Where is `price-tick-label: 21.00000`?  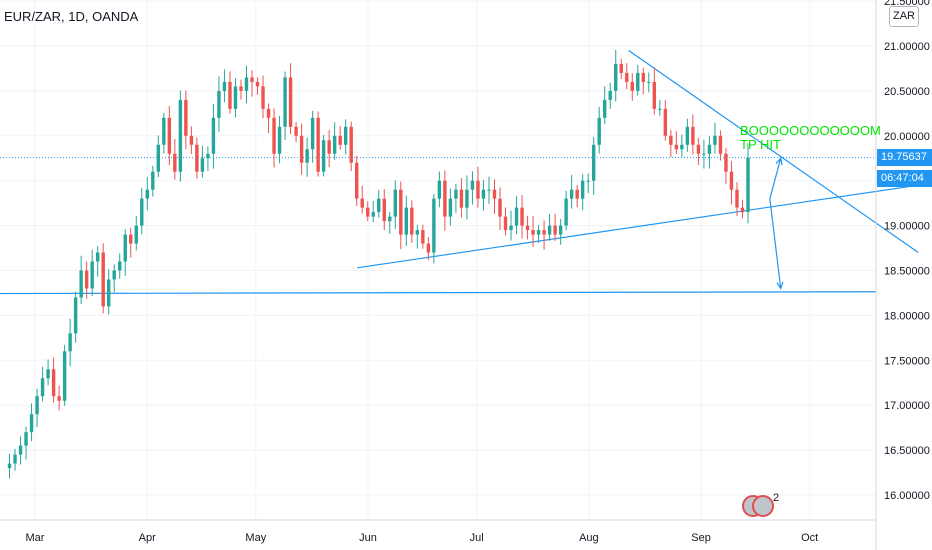 price-tick-label: 21.00000 is located at coordinates (907, 47).